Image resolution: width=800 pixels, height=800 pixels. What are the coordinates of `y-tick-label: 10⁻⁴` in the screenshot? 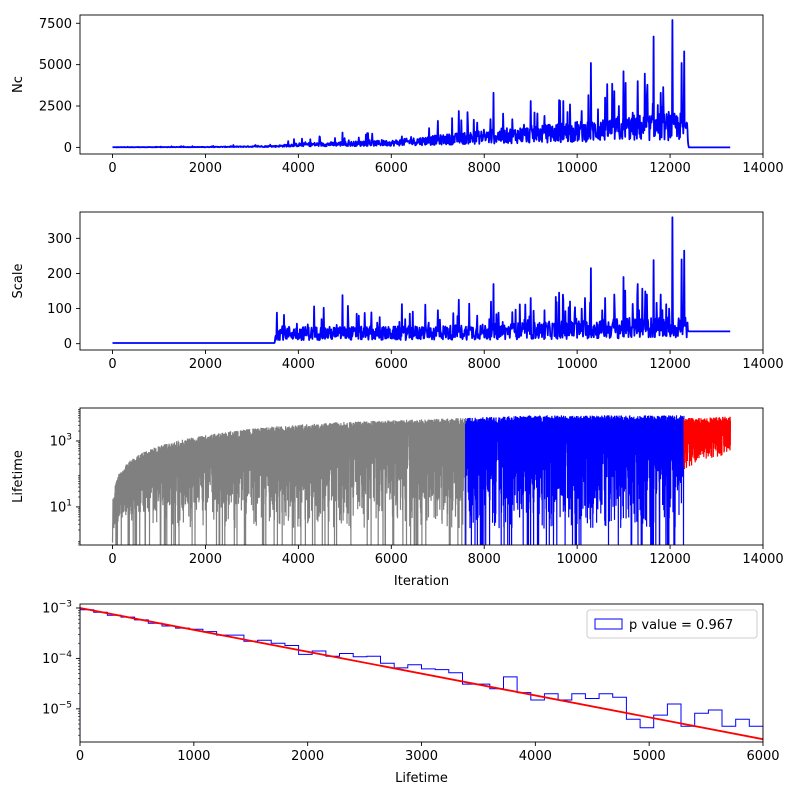 It's located at (57, 658).